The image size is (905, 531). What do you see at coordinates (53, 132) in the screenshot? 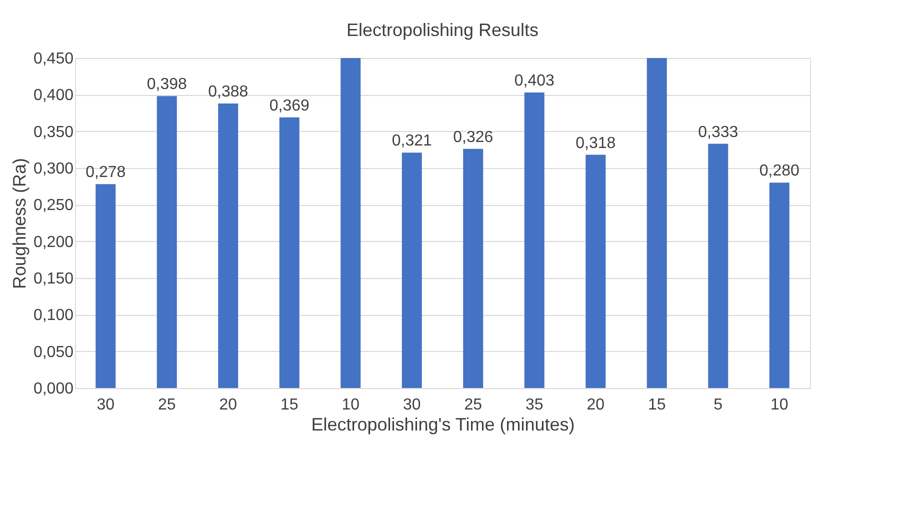
I see `y-tick-label: 0,350` at bounding box center [53, 132].